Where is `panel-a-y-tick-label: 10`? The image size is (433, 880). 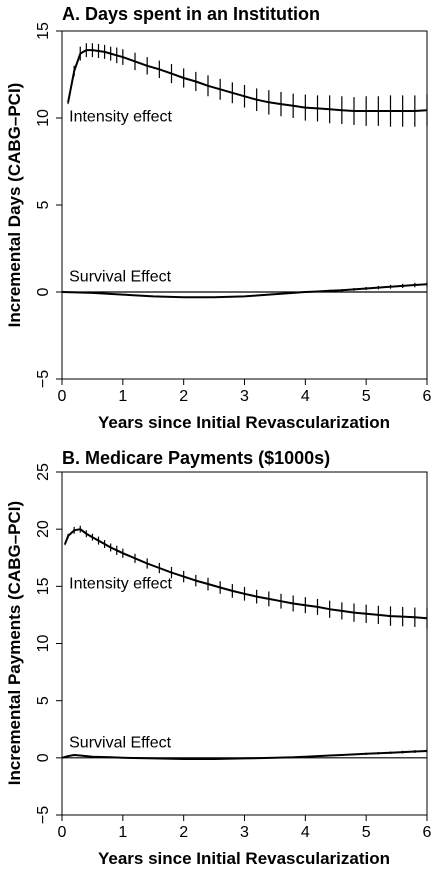 panel-a-y-tick-label: 10 is located at coordinates (43, 118).